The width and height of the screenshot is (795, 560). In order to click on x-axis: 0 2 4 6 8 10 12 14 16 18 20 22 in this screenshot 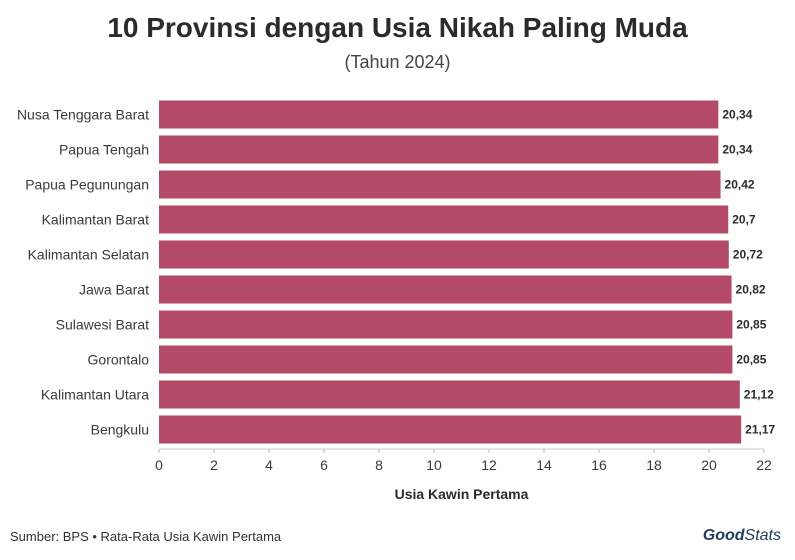, I will do `click(463, 460)`.